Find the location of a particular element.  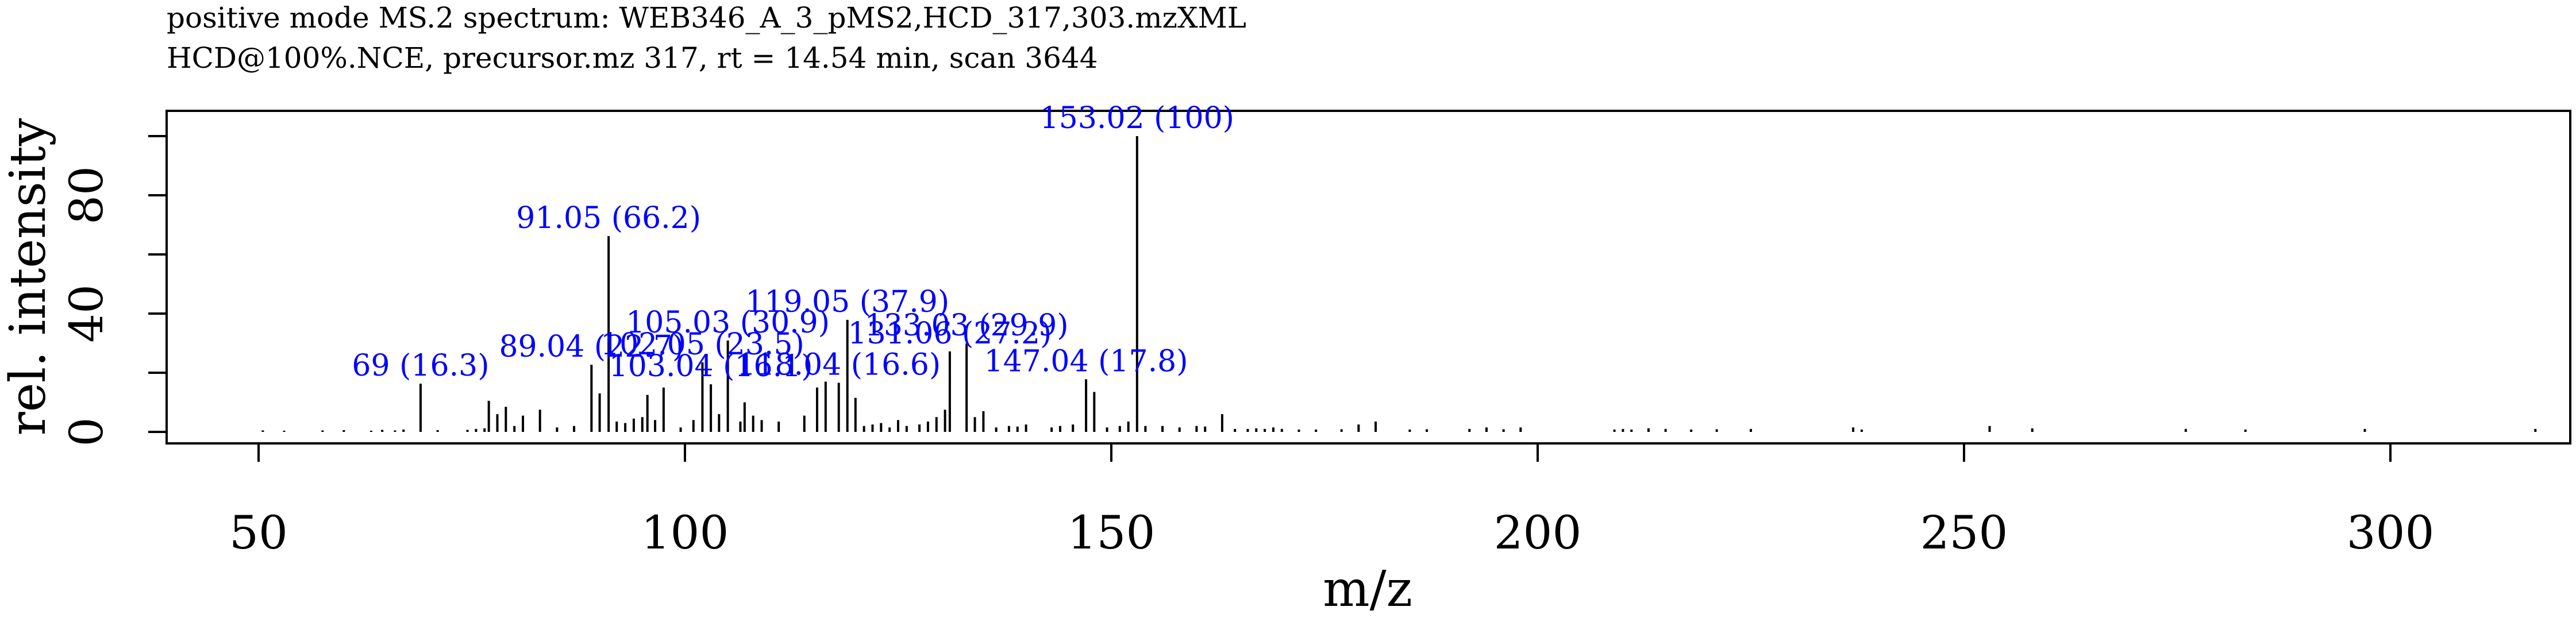

x-axis-label: m/z is located at coordinates (1367, 589).